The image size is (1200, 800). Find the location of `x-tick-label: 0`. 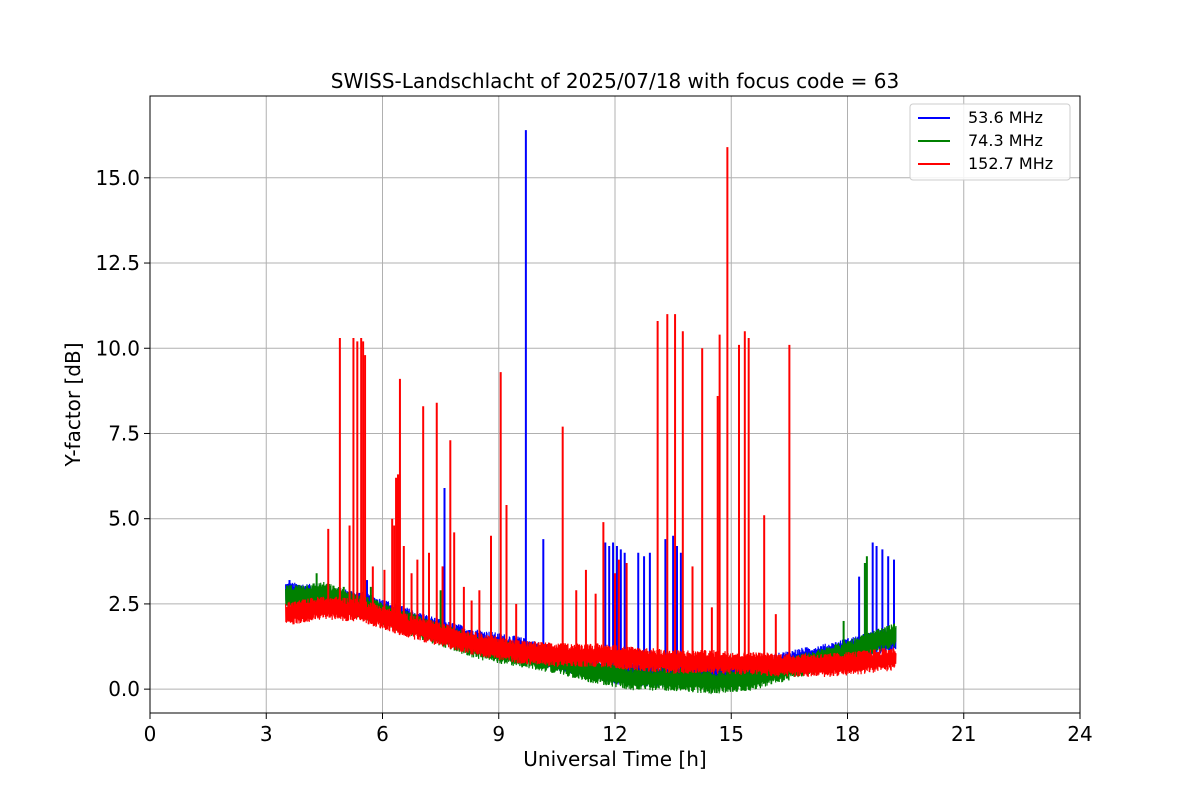

x-tick-label: 0 is located at coordinates (150, 734).